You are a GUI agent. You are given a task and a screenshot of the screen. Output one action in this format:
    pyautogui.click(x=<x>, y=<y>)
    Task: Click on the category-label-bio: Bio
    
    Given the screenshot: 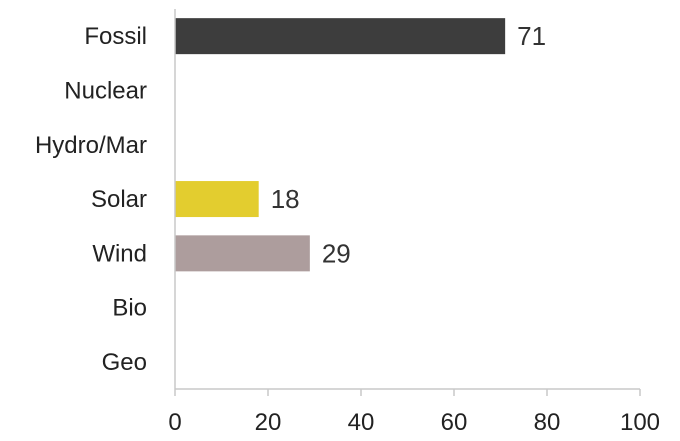 What is the action you would take?
    pyautogui.click(x=129, y=308)
    